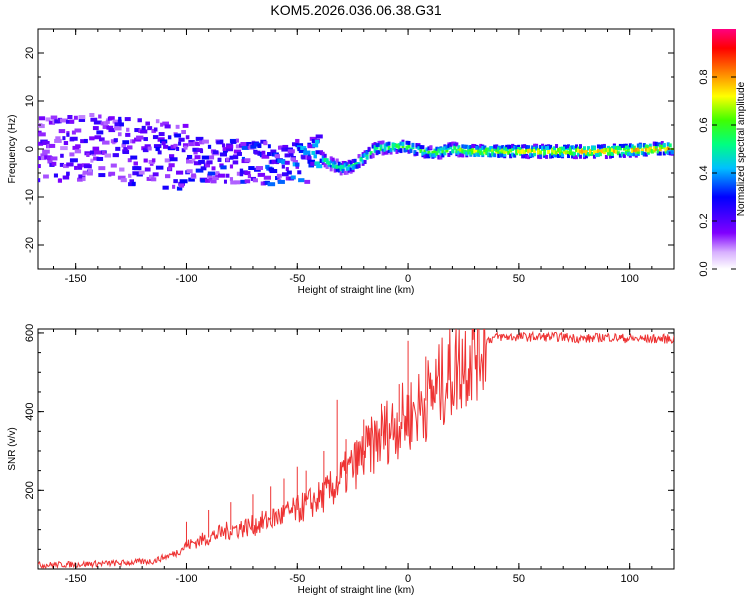 The height and width of the screenshot is (600, 750). What do you see at coordinates (76, 579) in the screenshot?
I see `x-tick-label: -150` at bounding box center [76, 579].